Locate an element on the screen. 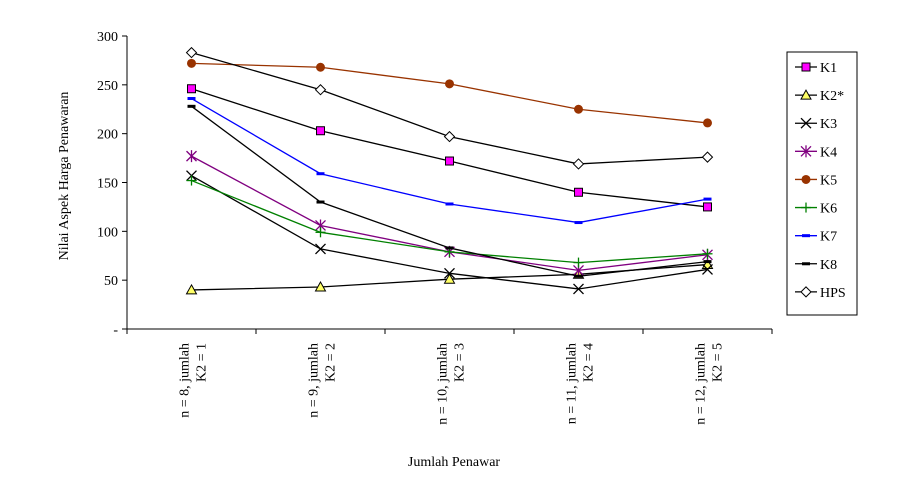 Image resolution: width=907 pixels, height=492 pixels. chart-legend: K1 K2* K3 K4 K5 K6 K7 K8 HPS is located at coordinates (822, 183).